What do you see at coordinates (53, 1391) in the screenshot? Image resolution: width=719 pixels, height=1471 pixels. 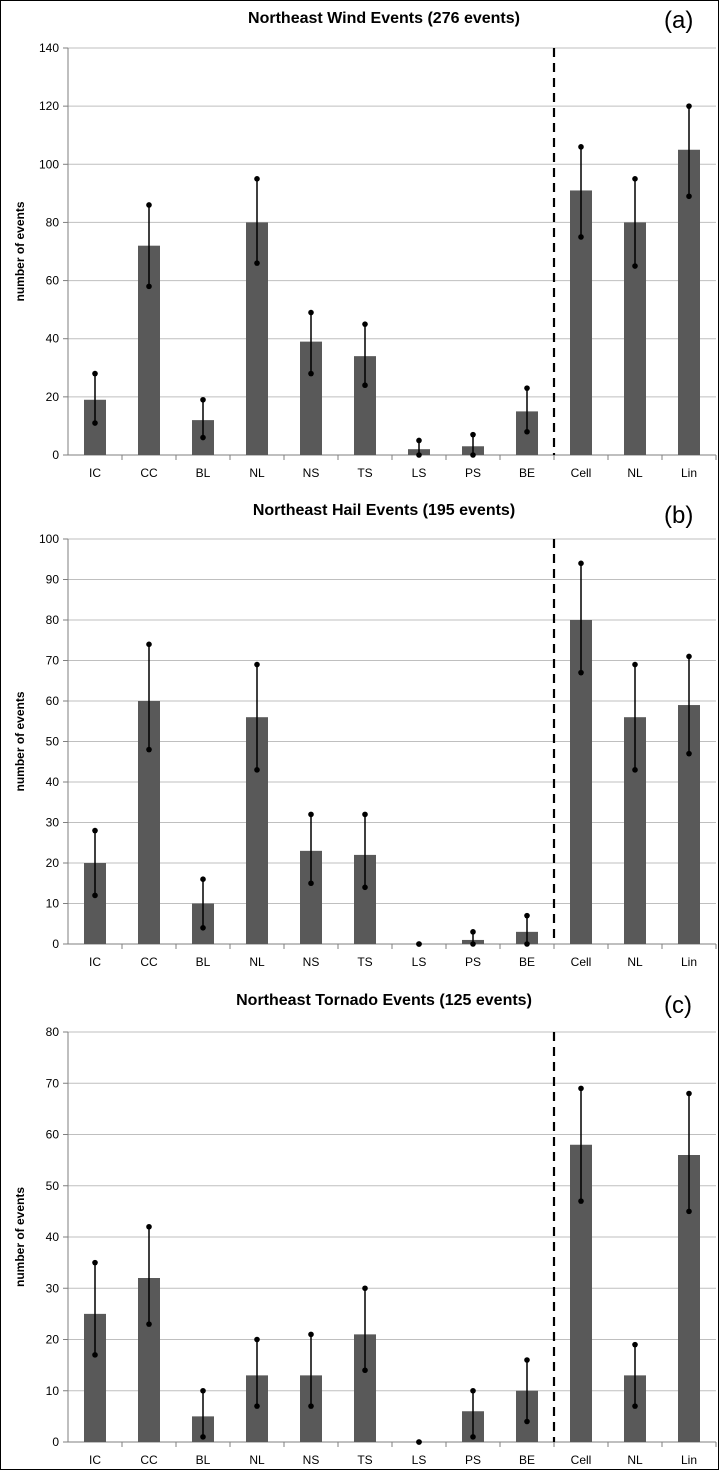 I see `y-tick-label: 10` at bounding box center [53, 1391].